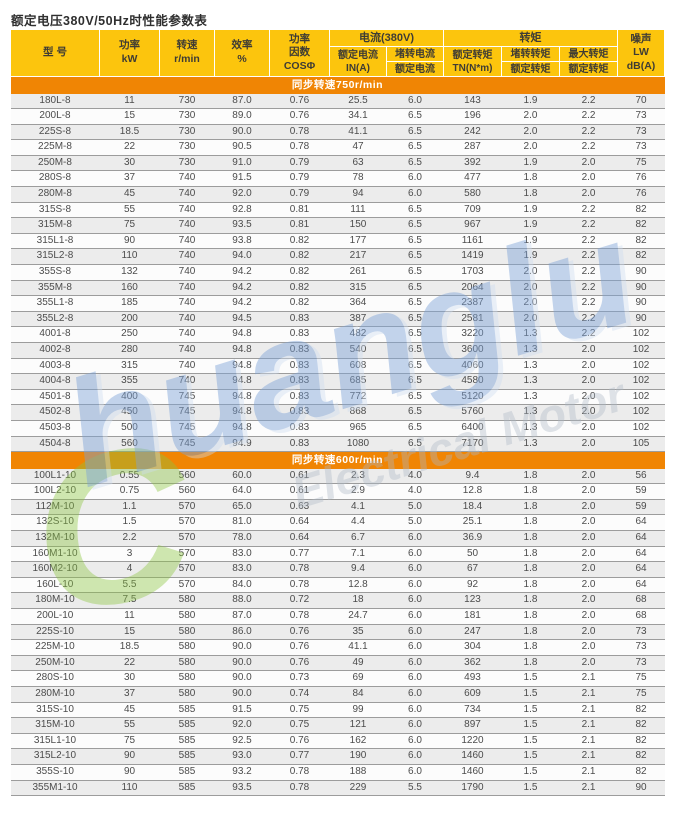 The height and width of the screenshot is (817, 680). I want to click on value-cell: 493, so click(472, 678).